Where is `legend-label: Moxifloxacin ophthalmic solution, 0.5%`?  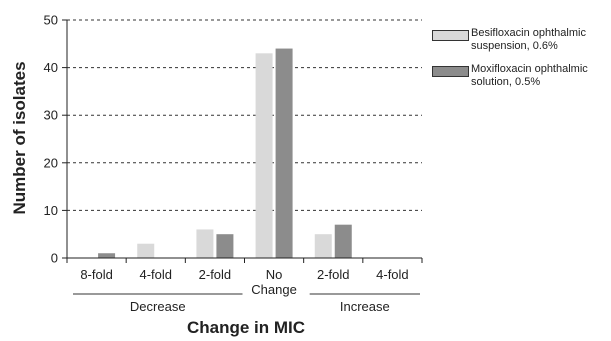
legend-label: Moxifloxacin ophthalmic solution, 0.5% is located at coordinates (529, 75).